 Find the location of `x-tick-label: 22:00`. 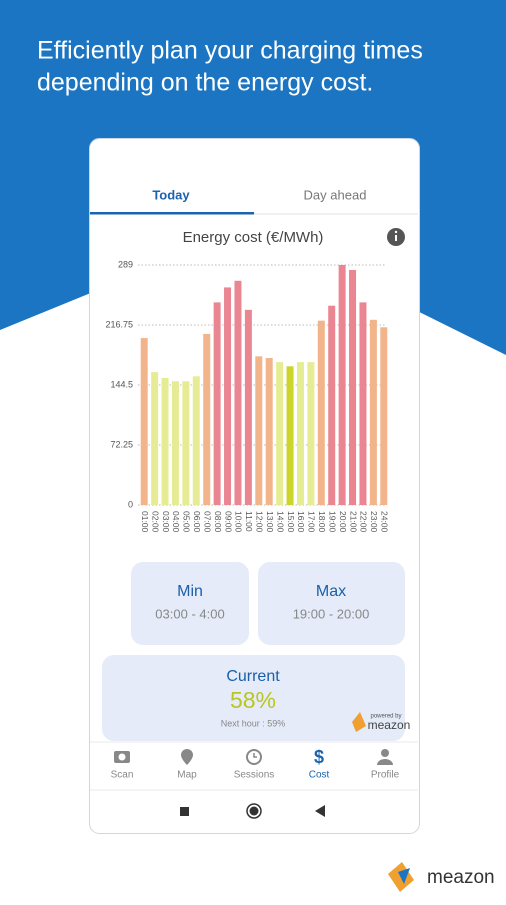

x-tick-label: 22:00 is located at coordinates (364, 522).